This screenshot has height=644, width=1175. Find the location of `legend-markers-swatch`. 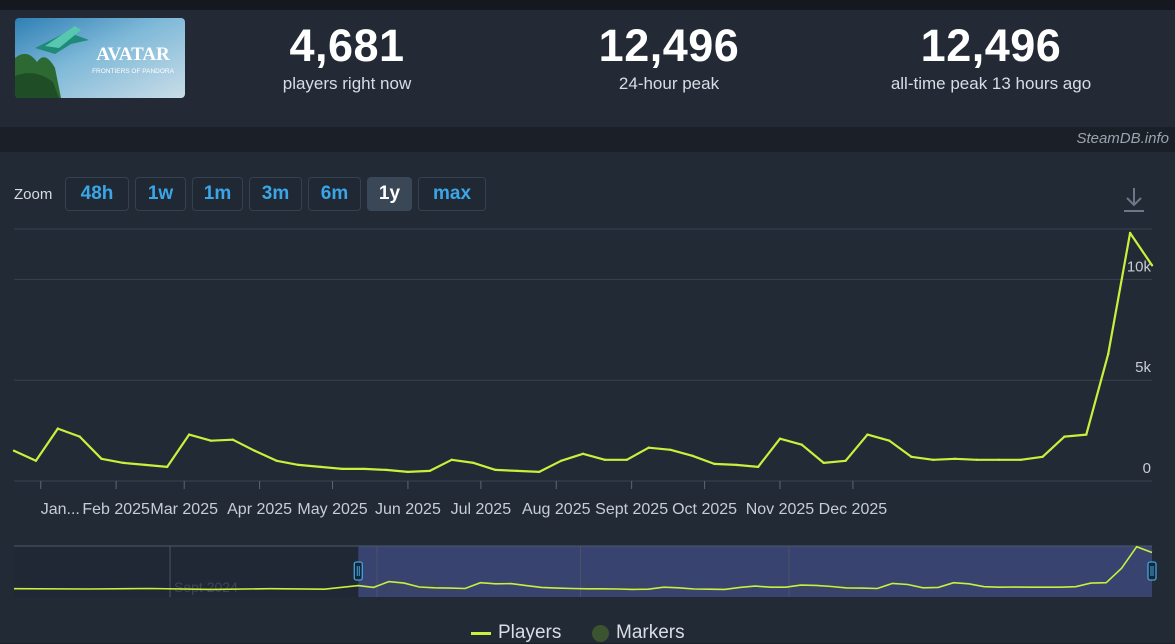

legend-markers-swatch is located at coordinates (600, 633).